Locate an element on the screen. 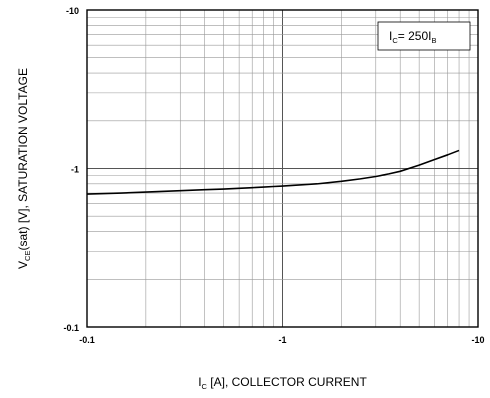  y-axis-title-prefix: V is located at coordinates (23, 265).